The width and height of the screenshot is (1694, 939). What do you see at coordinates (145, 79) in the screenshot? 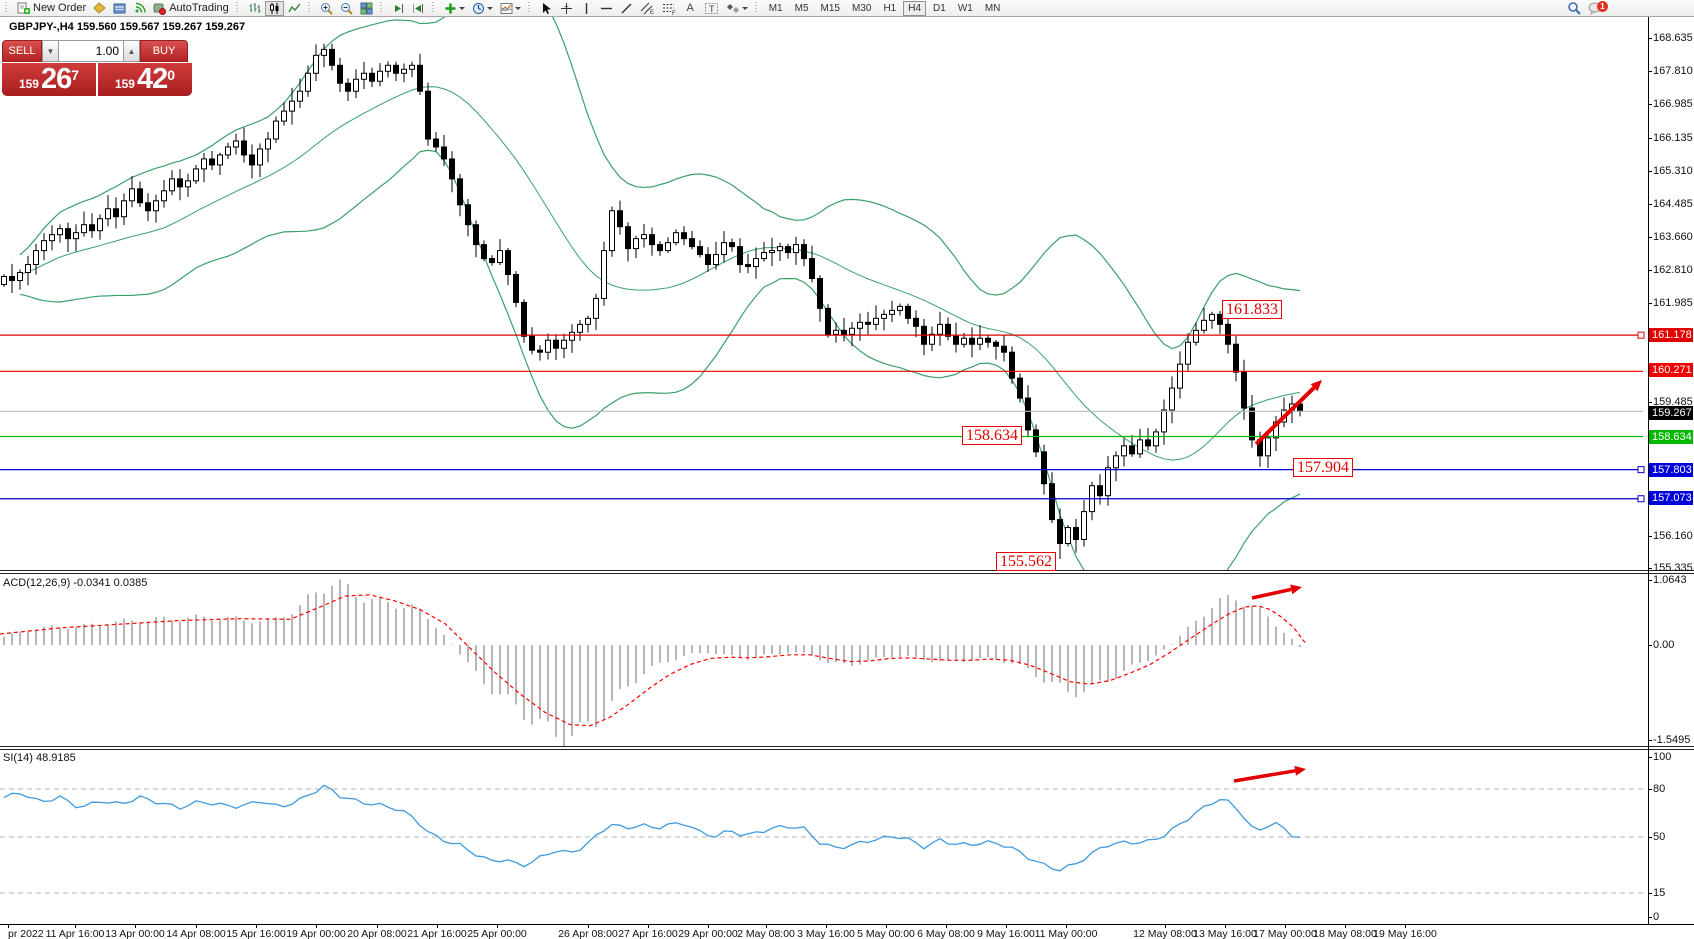
I see `buy-price-display: 159 42 0` at bounding box center [145, 79].